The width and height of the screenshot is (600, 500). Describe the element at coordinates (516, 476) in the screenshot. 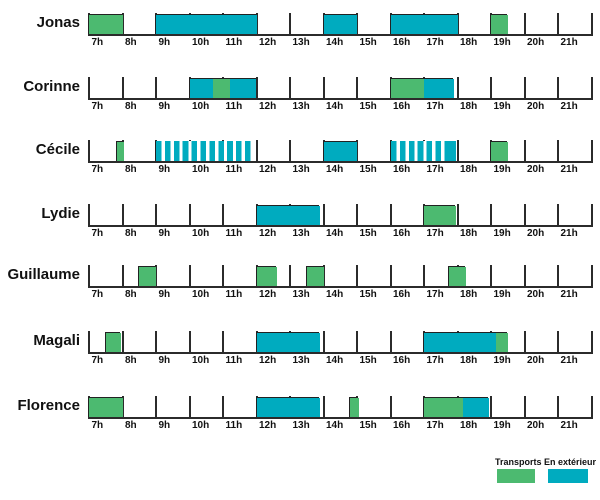

I see `legend-swatch-transports` at that location.